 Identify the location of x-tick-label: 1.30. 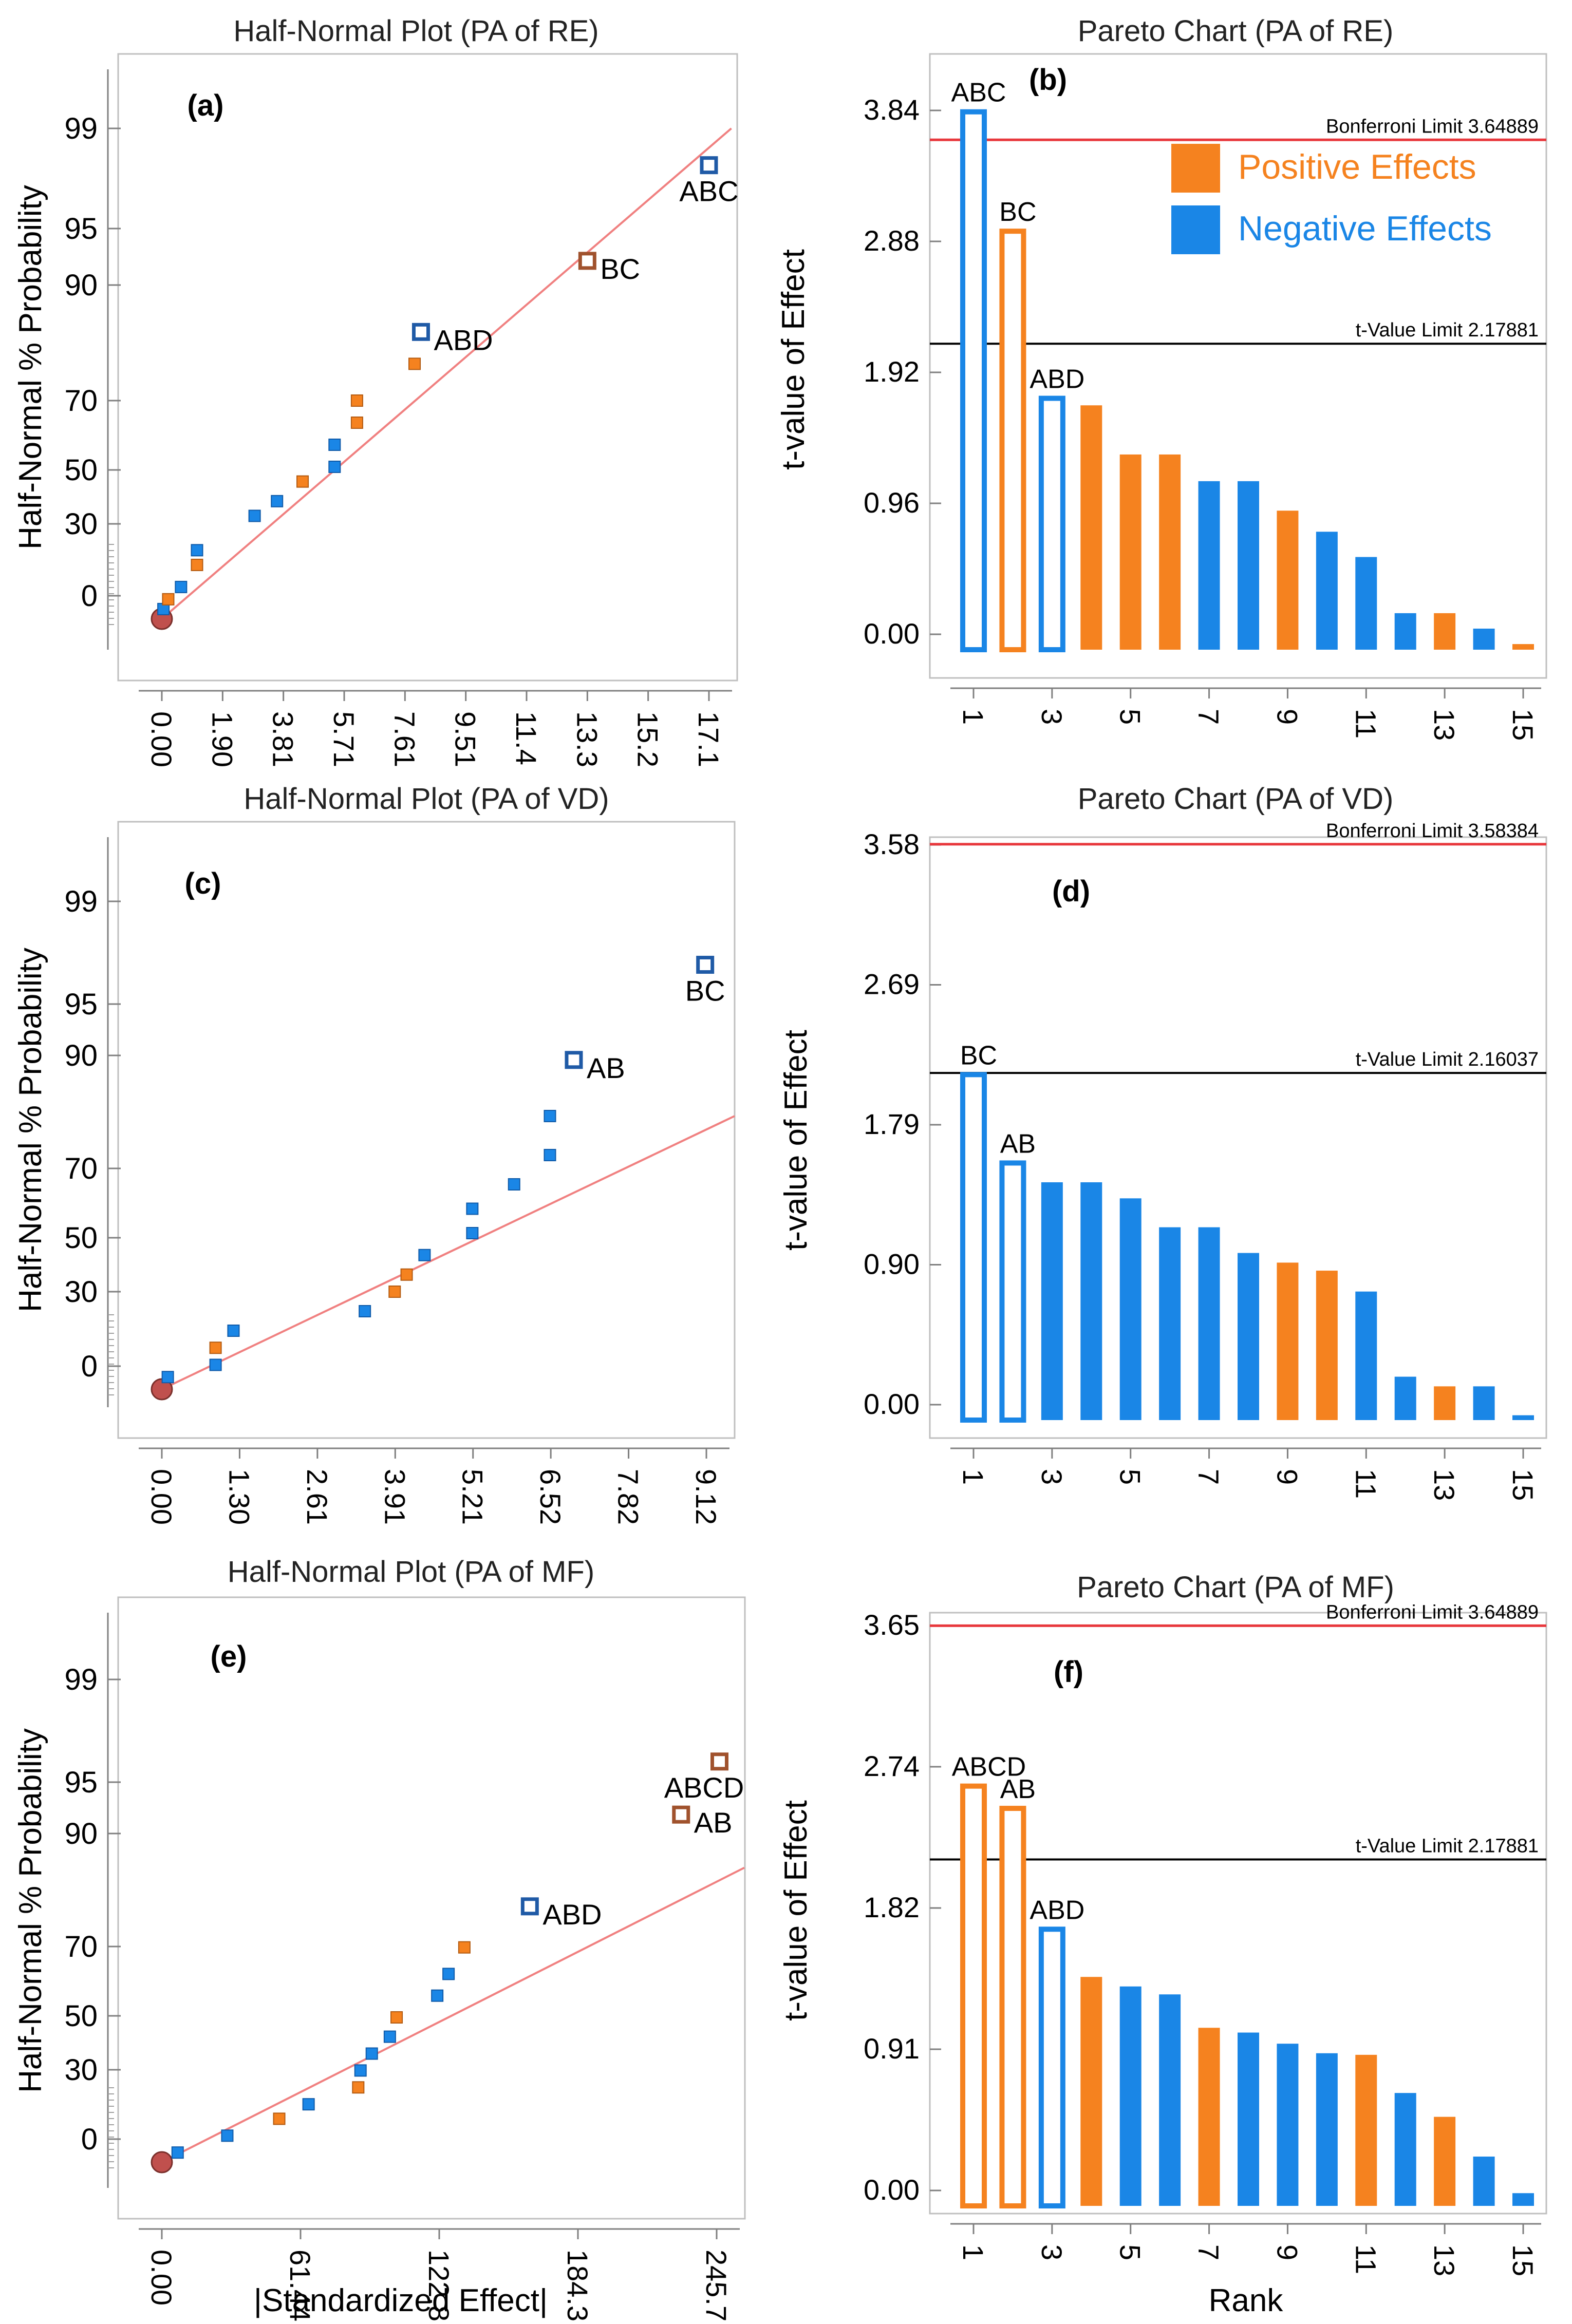
(239, 1497).